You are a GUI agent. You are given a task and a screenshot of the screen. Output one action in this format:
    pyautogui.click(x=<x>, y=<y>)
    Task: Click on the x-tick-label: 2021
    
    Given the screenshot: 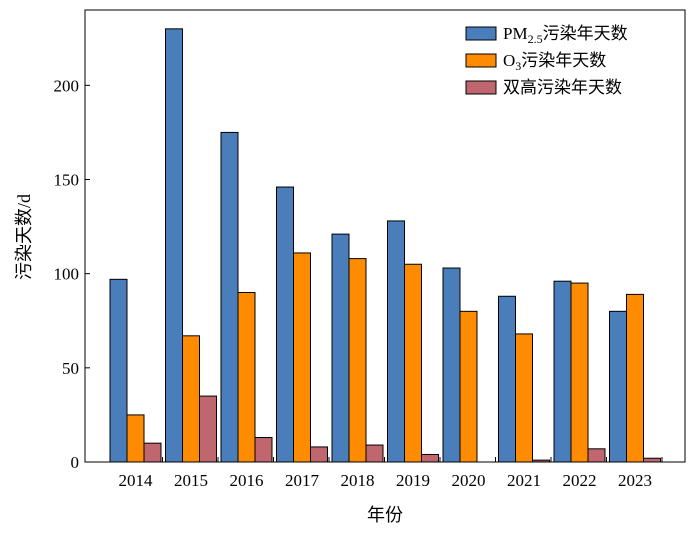 What is the action you would take?
    pyautogui.click(x=524, y=480)
    